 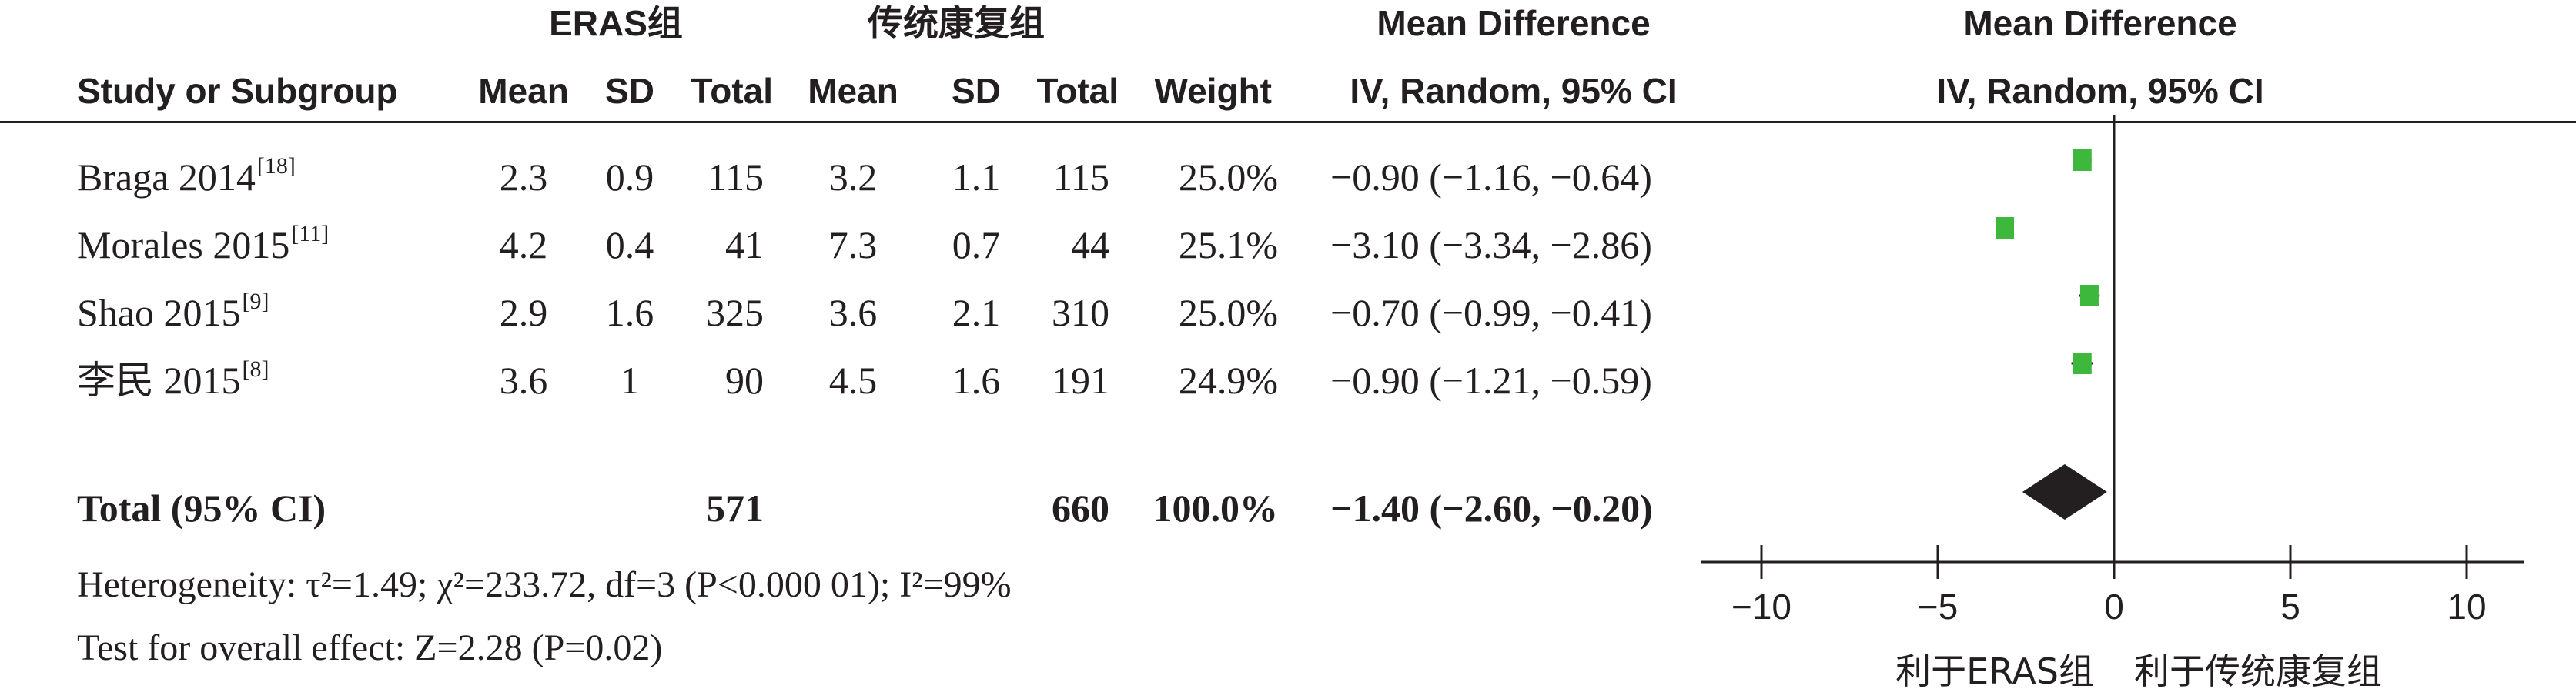 What do you see at coordinates (732, 91) in the screenshot?
I see `eras-total-header: Total` at bounding box center [732, 91].